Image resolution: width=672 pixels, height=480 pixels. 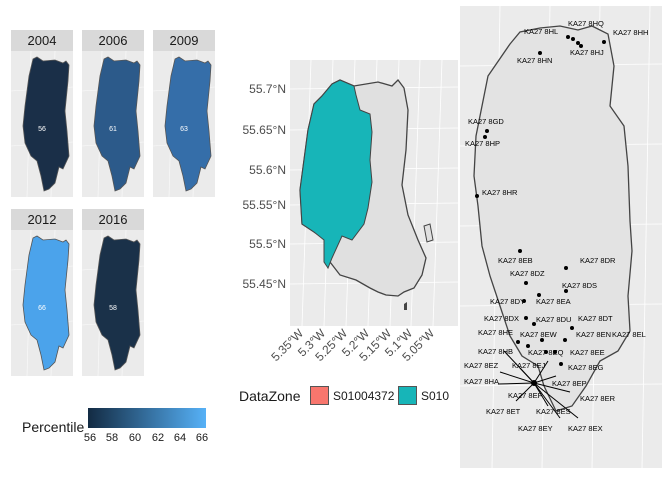 I want to click on postcode-points, so click(x=540, y=210).